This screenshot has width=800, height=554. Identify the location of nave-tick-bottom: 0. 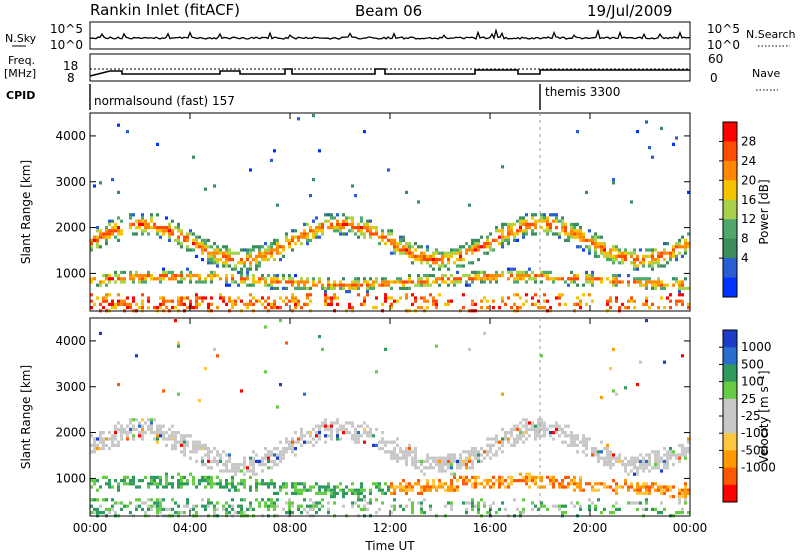
(714, 78).